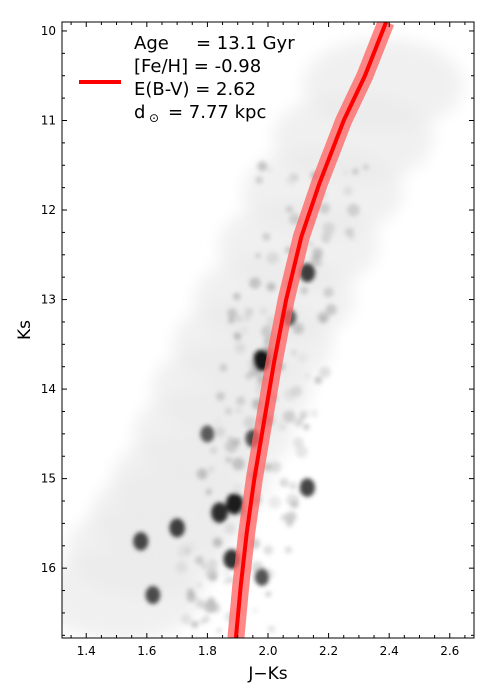 Image resolution: width=500 pixels, height=700 pixels. I want to click on legend-dist-label: d, so click(139, 112).